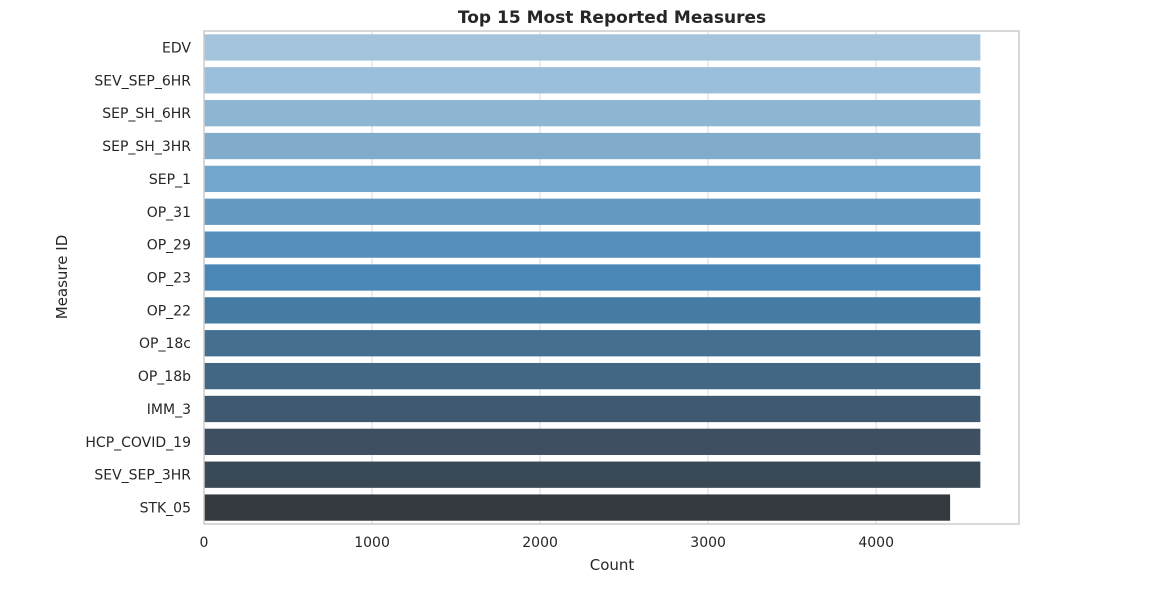 The width and height of the screenshot is (1149, 590). What do you see at coordinates (876, 543) in the screenshot?
I see `x-tick-label: 4000` at bounding box center [876, 543].